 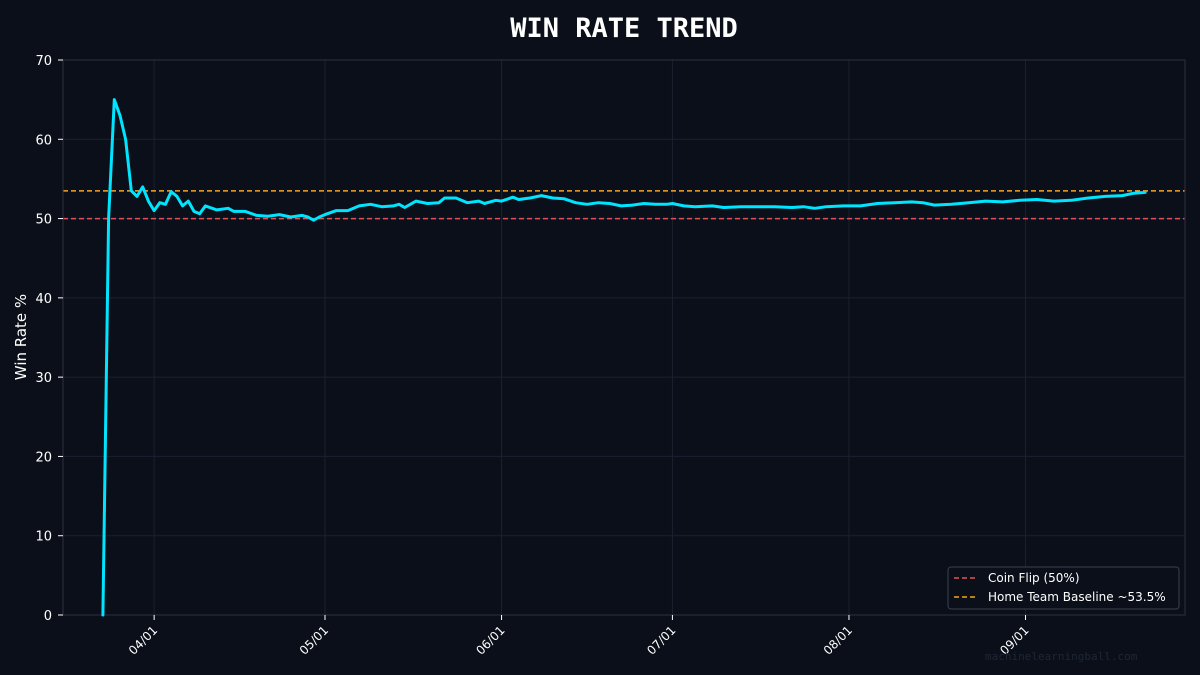 What do you see at coordinates (48, 616) in the screenshot?
I see `y-tick-label: 0` at bounding box center [48, 616].